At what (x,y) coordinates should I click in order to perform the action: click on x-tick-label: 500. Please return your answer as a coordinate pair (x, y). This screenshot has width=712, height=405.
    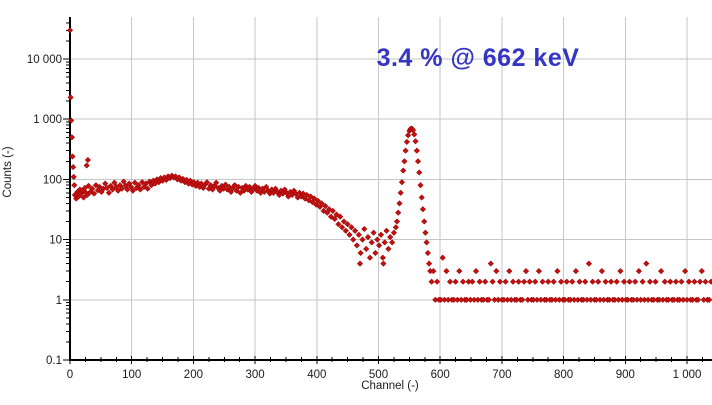
    Looking at the image, I should click on (378, 375).